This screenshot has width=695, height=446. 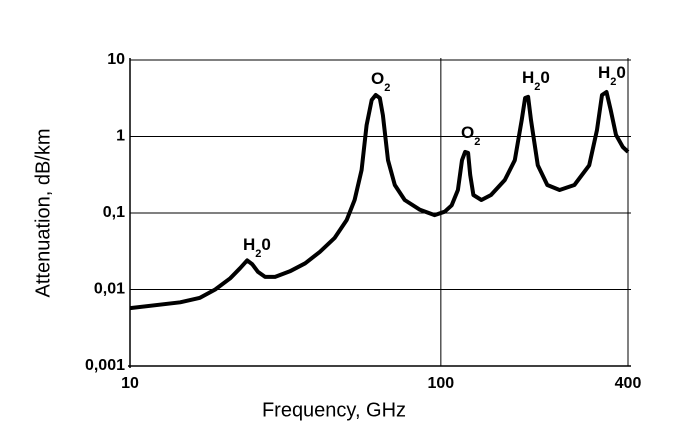 What do you see at coordinates (114, 212) in the screenshot?
I see `y-tick-label: 0,1` at bounding box center [114, 212].